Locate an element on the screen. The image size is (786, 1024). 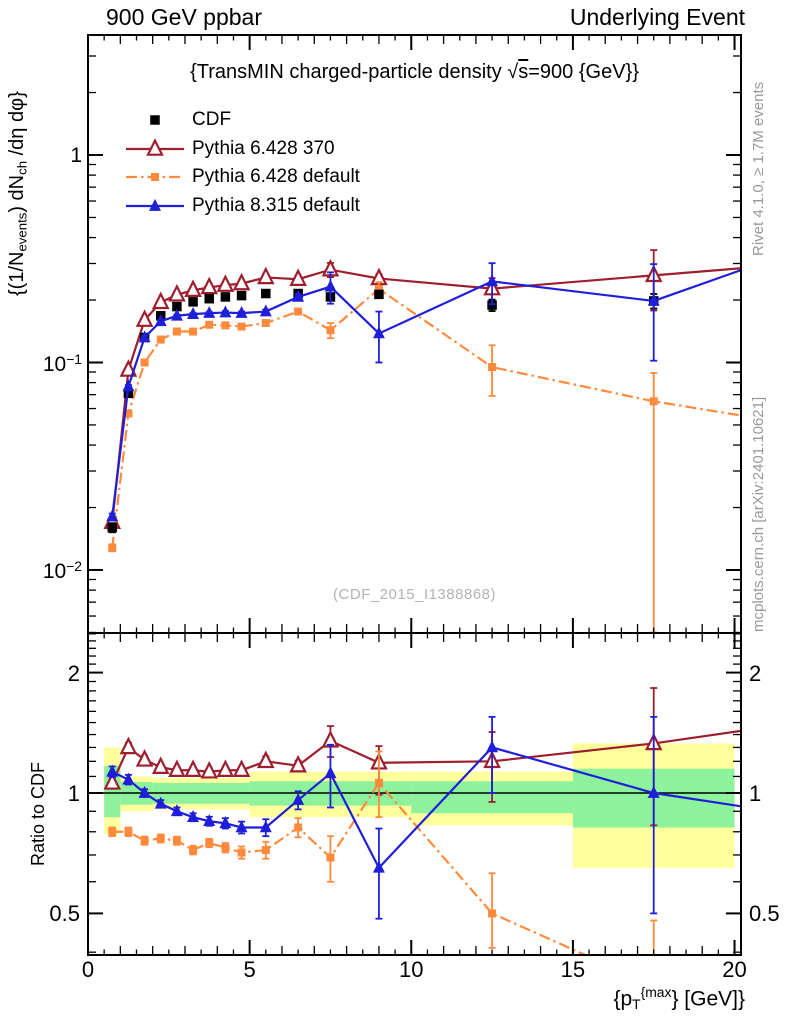
series-pythia-6-428-default-ratio is located at coordinates (383, 852).